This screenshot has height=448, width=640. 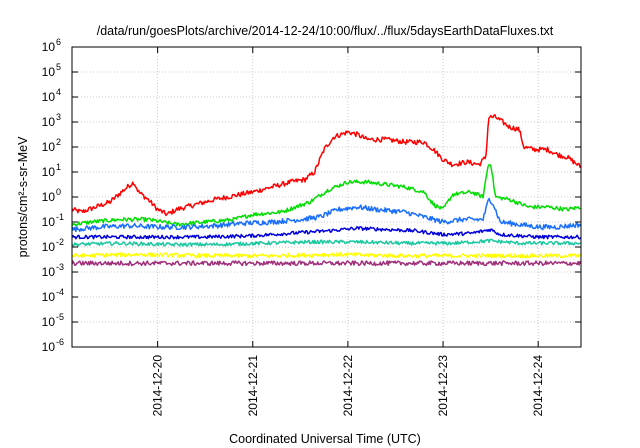 What do you see at coordinates (253, 386) in the screenshot?
I see `x-tick-label: 2014-12-21` at bounding box center [253, 386].